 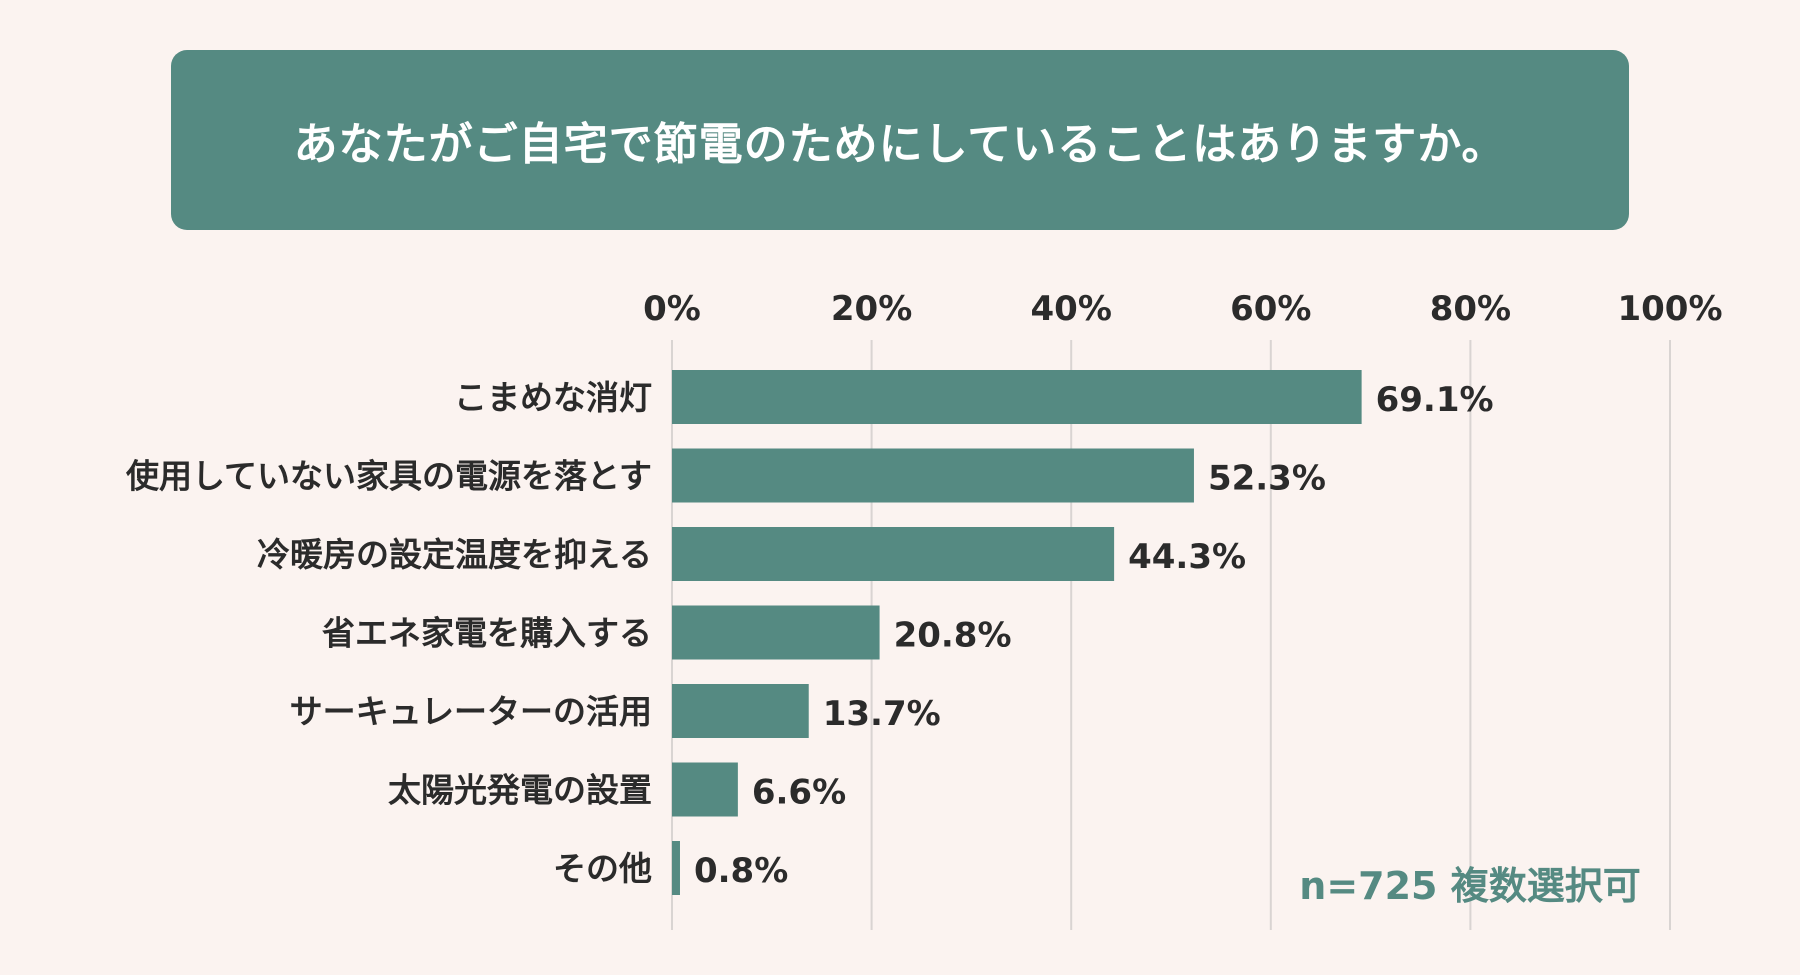 I want to click on x-tick-label: 0%, so click(x=672, y=309).